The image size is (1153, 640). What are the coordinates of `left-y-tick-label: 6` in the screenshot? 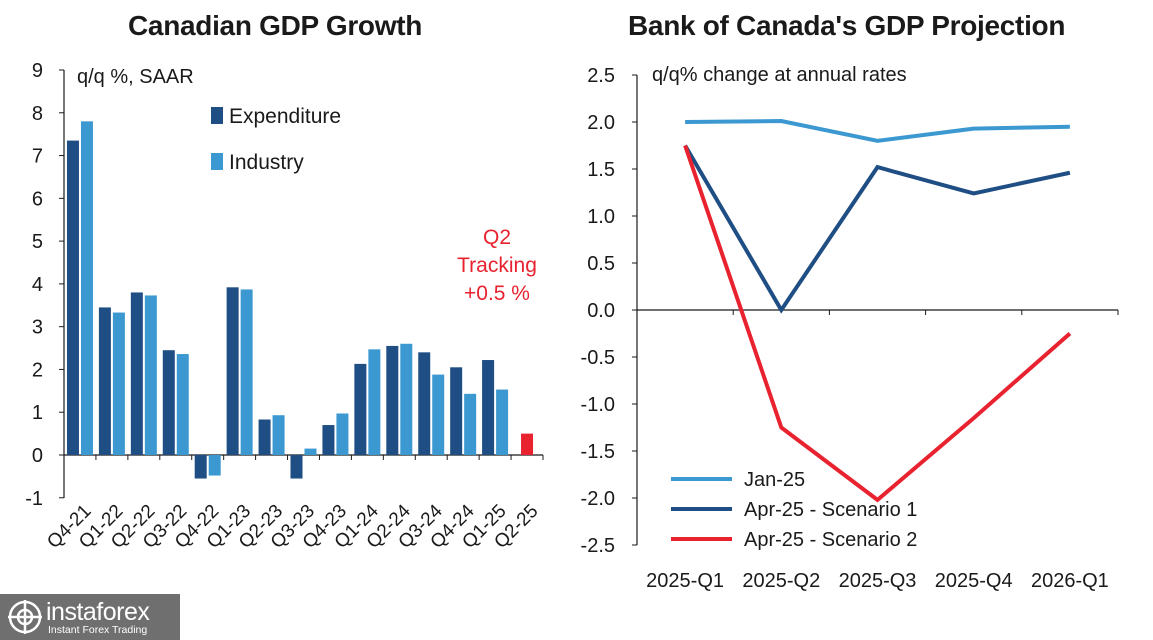 It's located at (37, 199).